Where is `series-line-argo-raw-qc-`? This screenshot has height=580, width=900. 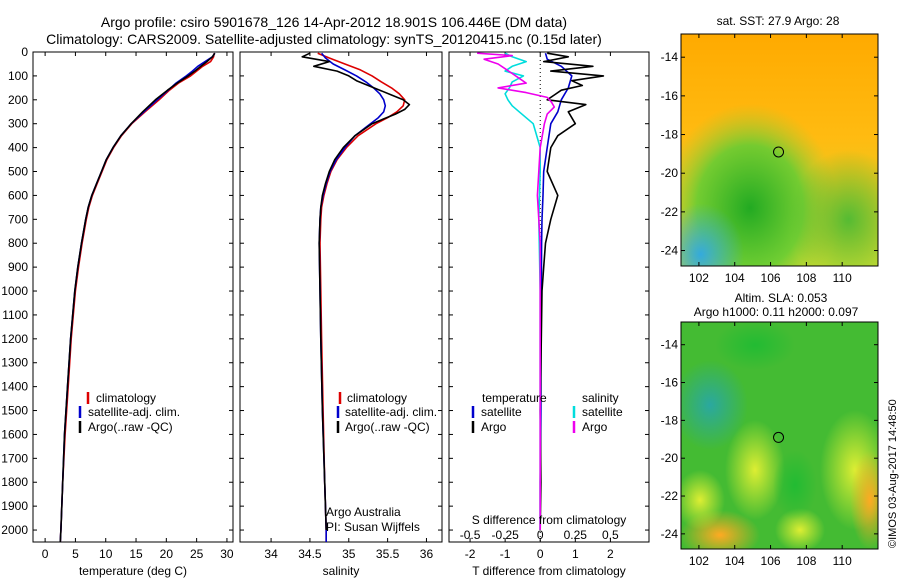
series-line-argo-raw-qc- is located at coordinates (137, 297).